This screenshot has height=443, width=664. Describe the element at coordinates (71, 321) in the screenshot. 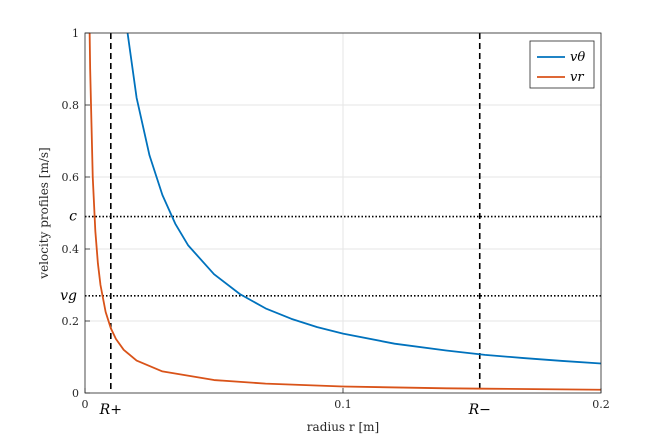

I see `y-tick-label: 0.2` at that location.